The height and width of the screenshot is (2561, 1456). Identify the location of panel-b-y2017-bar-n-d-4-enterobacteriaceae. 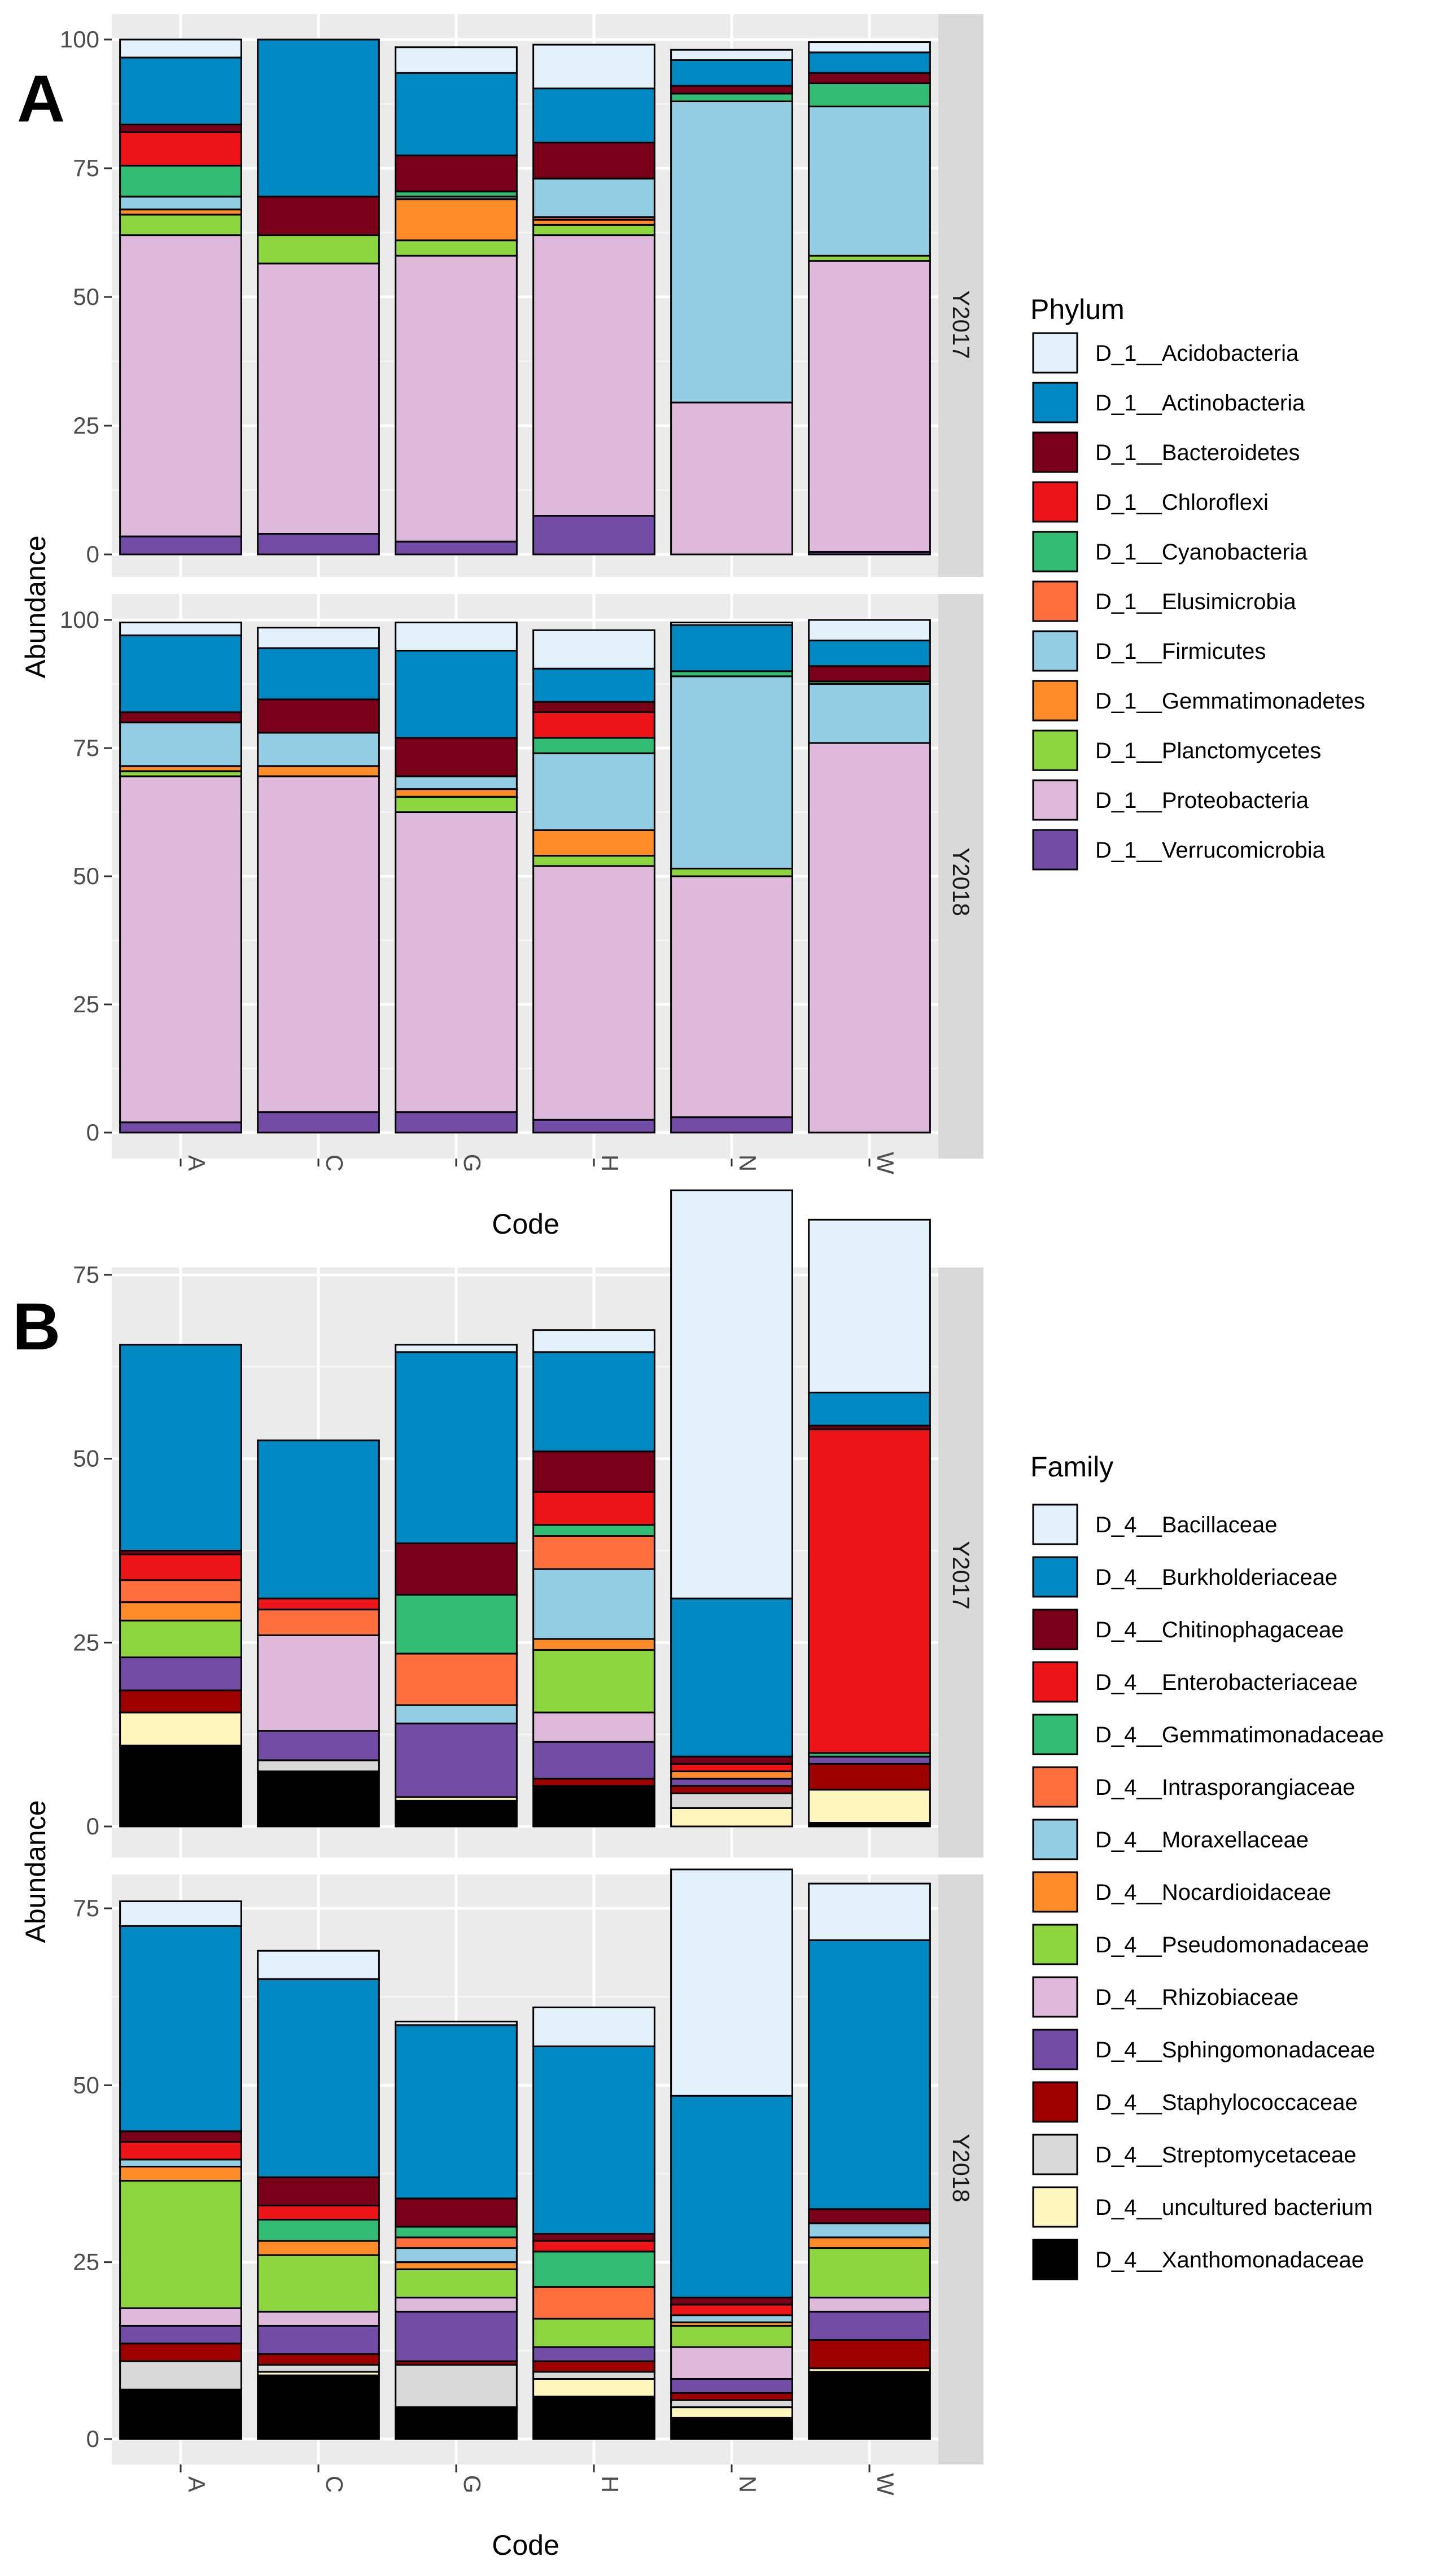
(732, 1767).